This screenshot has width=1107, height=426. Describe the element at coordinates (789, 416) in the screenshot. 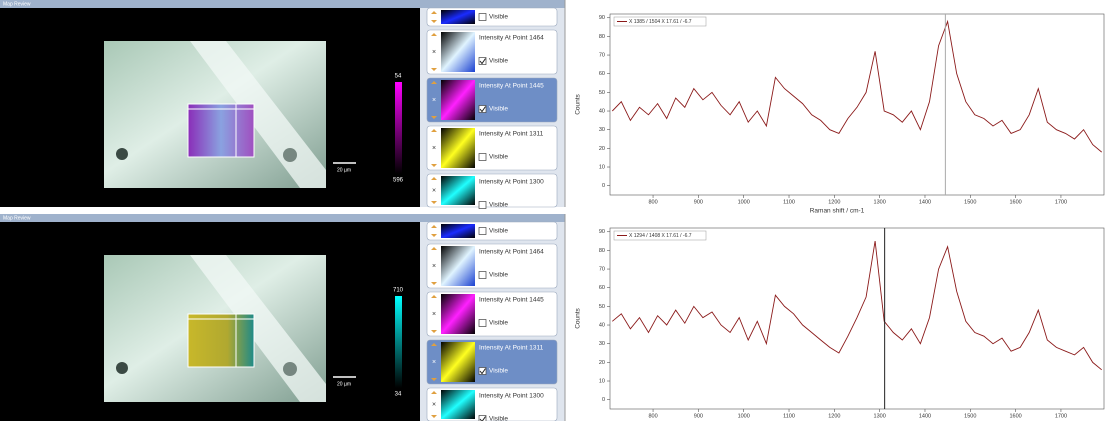

I see `x-tick-label: 1100` at that location.